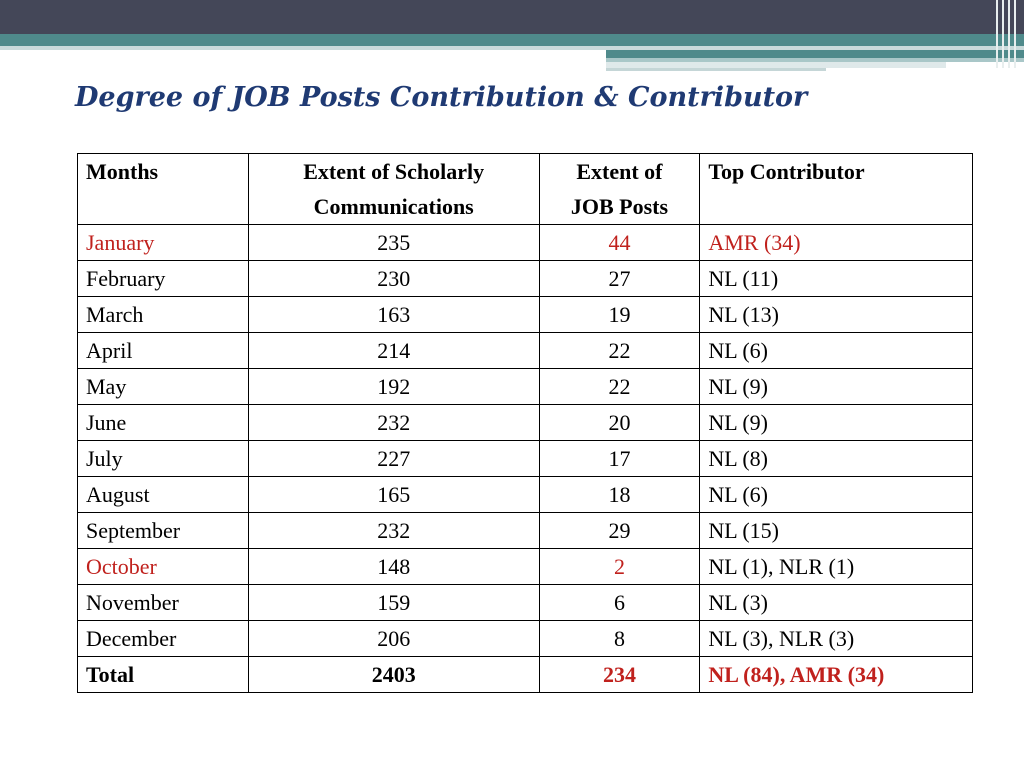  Describe the element at coordinates (163, 189) in the screenshot. I see `header-months: Months` at that location.